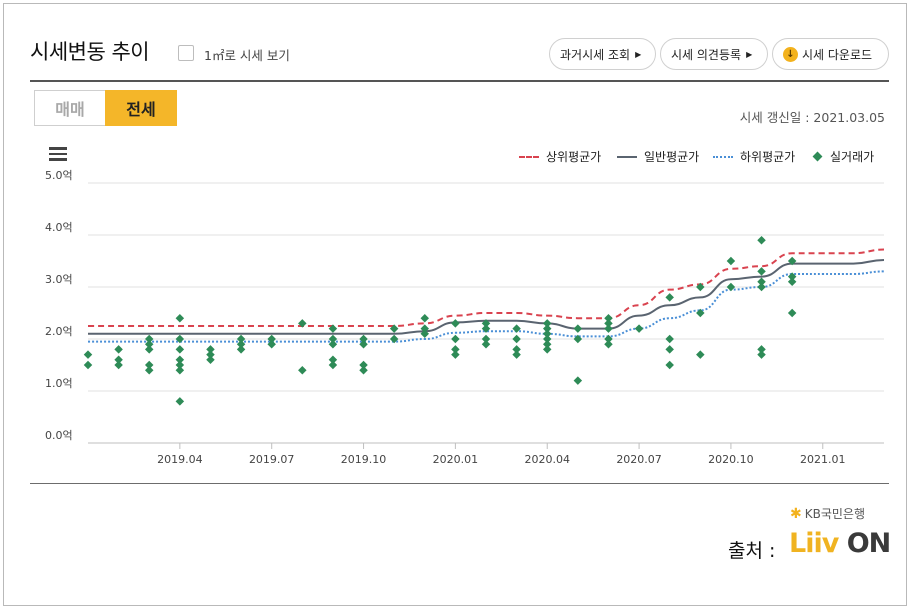 The image size is (912, 611). Describe the element at coordinates (723, 156) in the screenshot. I see `dotted-line-icon` at that location.